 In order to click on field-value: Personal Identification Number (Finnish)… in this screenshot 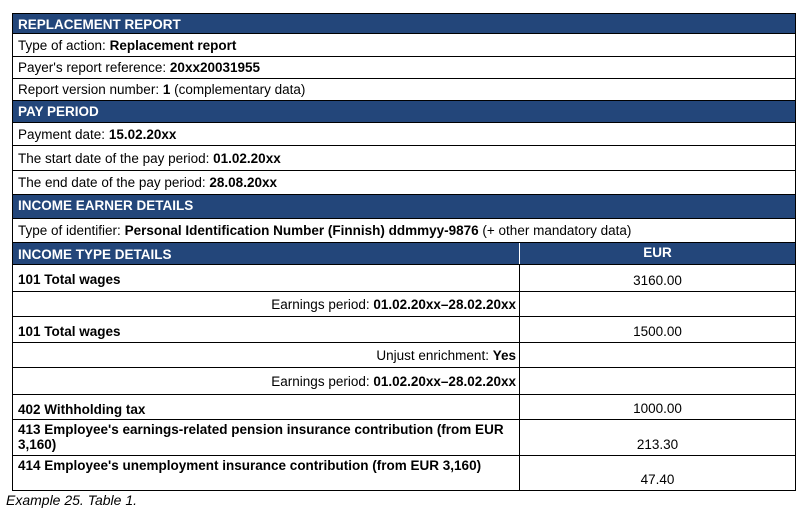, I will do `click(301, 230)`.